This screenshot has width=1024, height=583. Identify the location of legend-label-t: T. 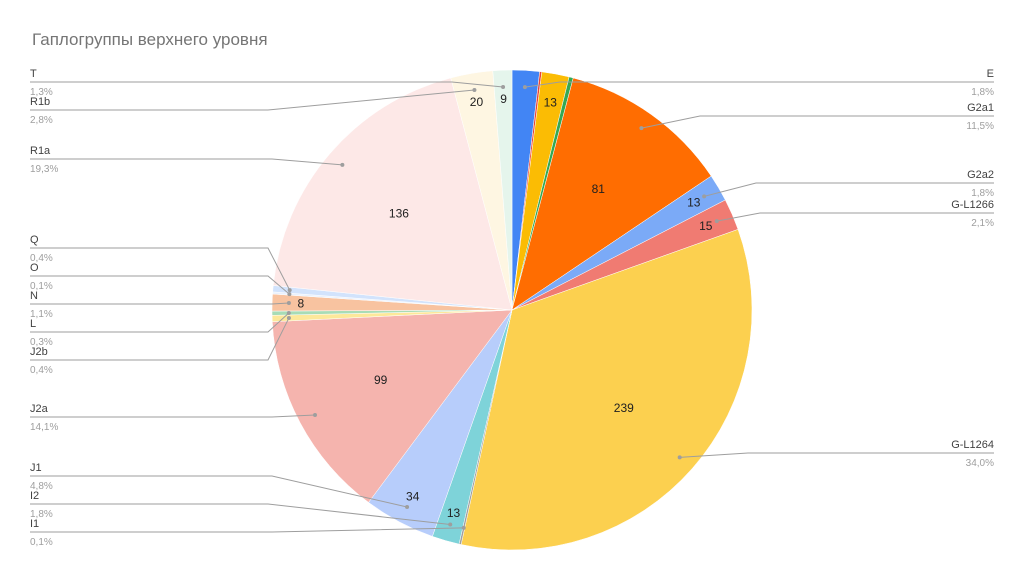
(33, 74).